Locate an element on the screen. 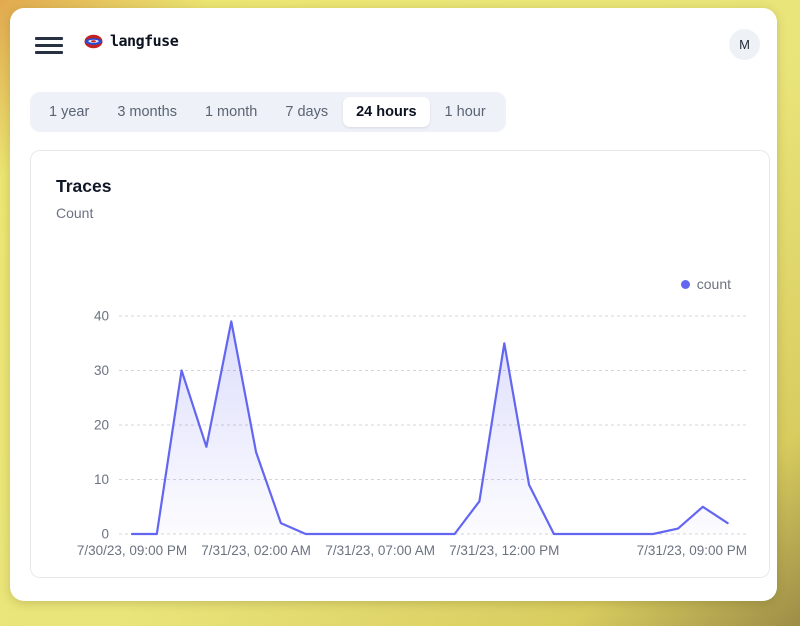 This screenshot has width=800, height=626. tab-1-month: 1 month is located at coordinates (231, 112).